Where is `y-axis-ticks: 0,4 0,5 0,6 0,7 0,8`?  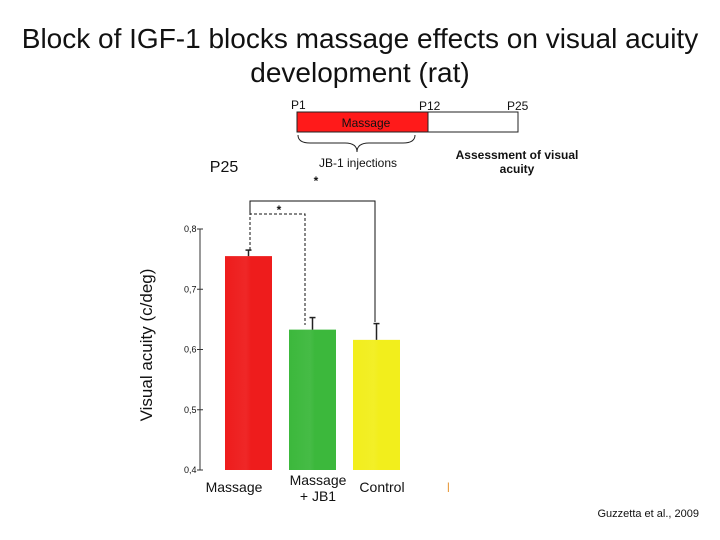 y-axis-ticks: 0,4 0,5 0,6 0,7 0,8 is located at coordinates (193, 349).